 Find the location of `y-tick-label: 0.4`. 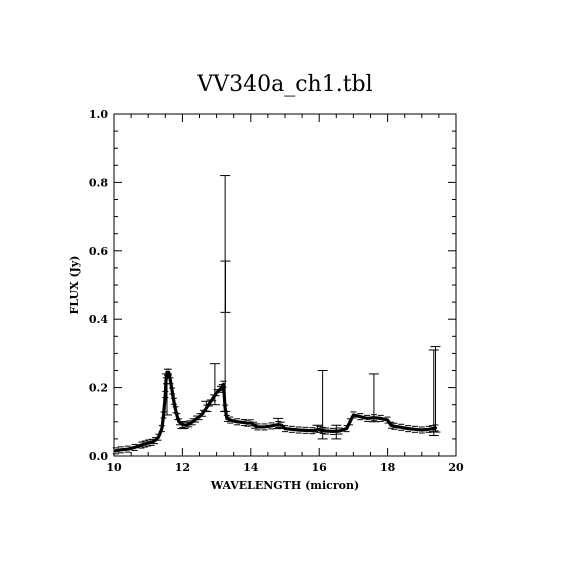

y-tick-label: 0.4 is located at coordinates (98, 319).